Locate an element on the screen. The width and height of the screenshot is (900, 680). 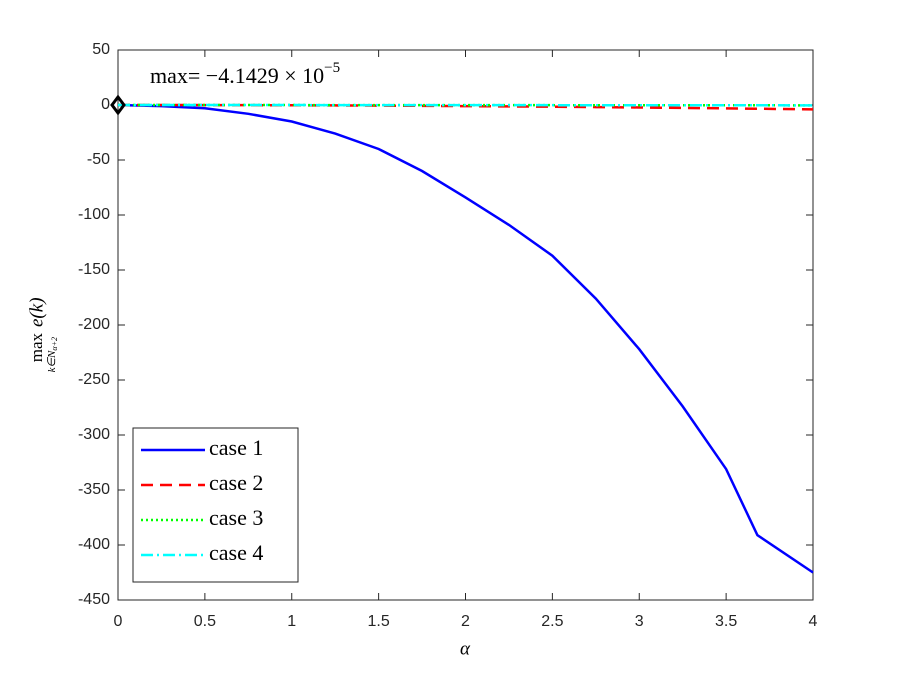
annotation: max= −4.1429 × 10−5 is located at coordinates (245, 74).